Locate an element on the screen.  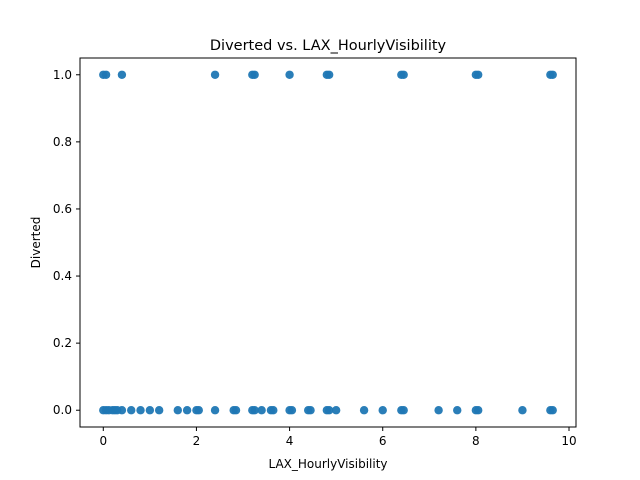
x-tick-label: 6 is located at coordinates (383, 441).